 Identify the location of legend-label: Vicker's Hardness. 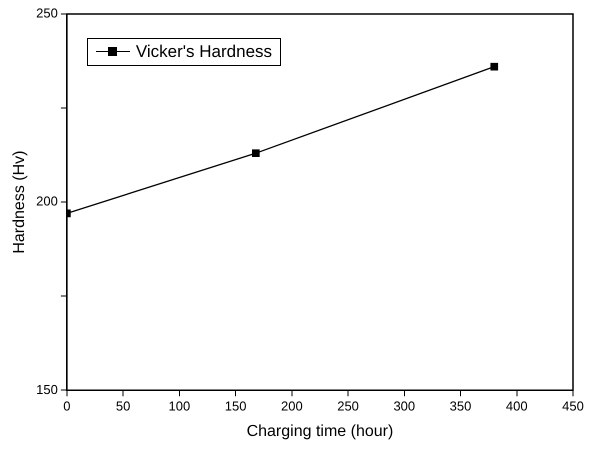
(204, 52).